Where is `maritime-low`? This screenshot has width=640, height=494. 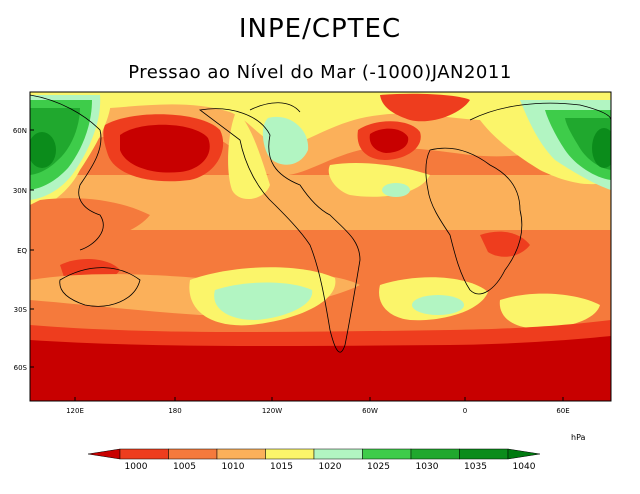 maritime-low is located at coordinates (90, 220).